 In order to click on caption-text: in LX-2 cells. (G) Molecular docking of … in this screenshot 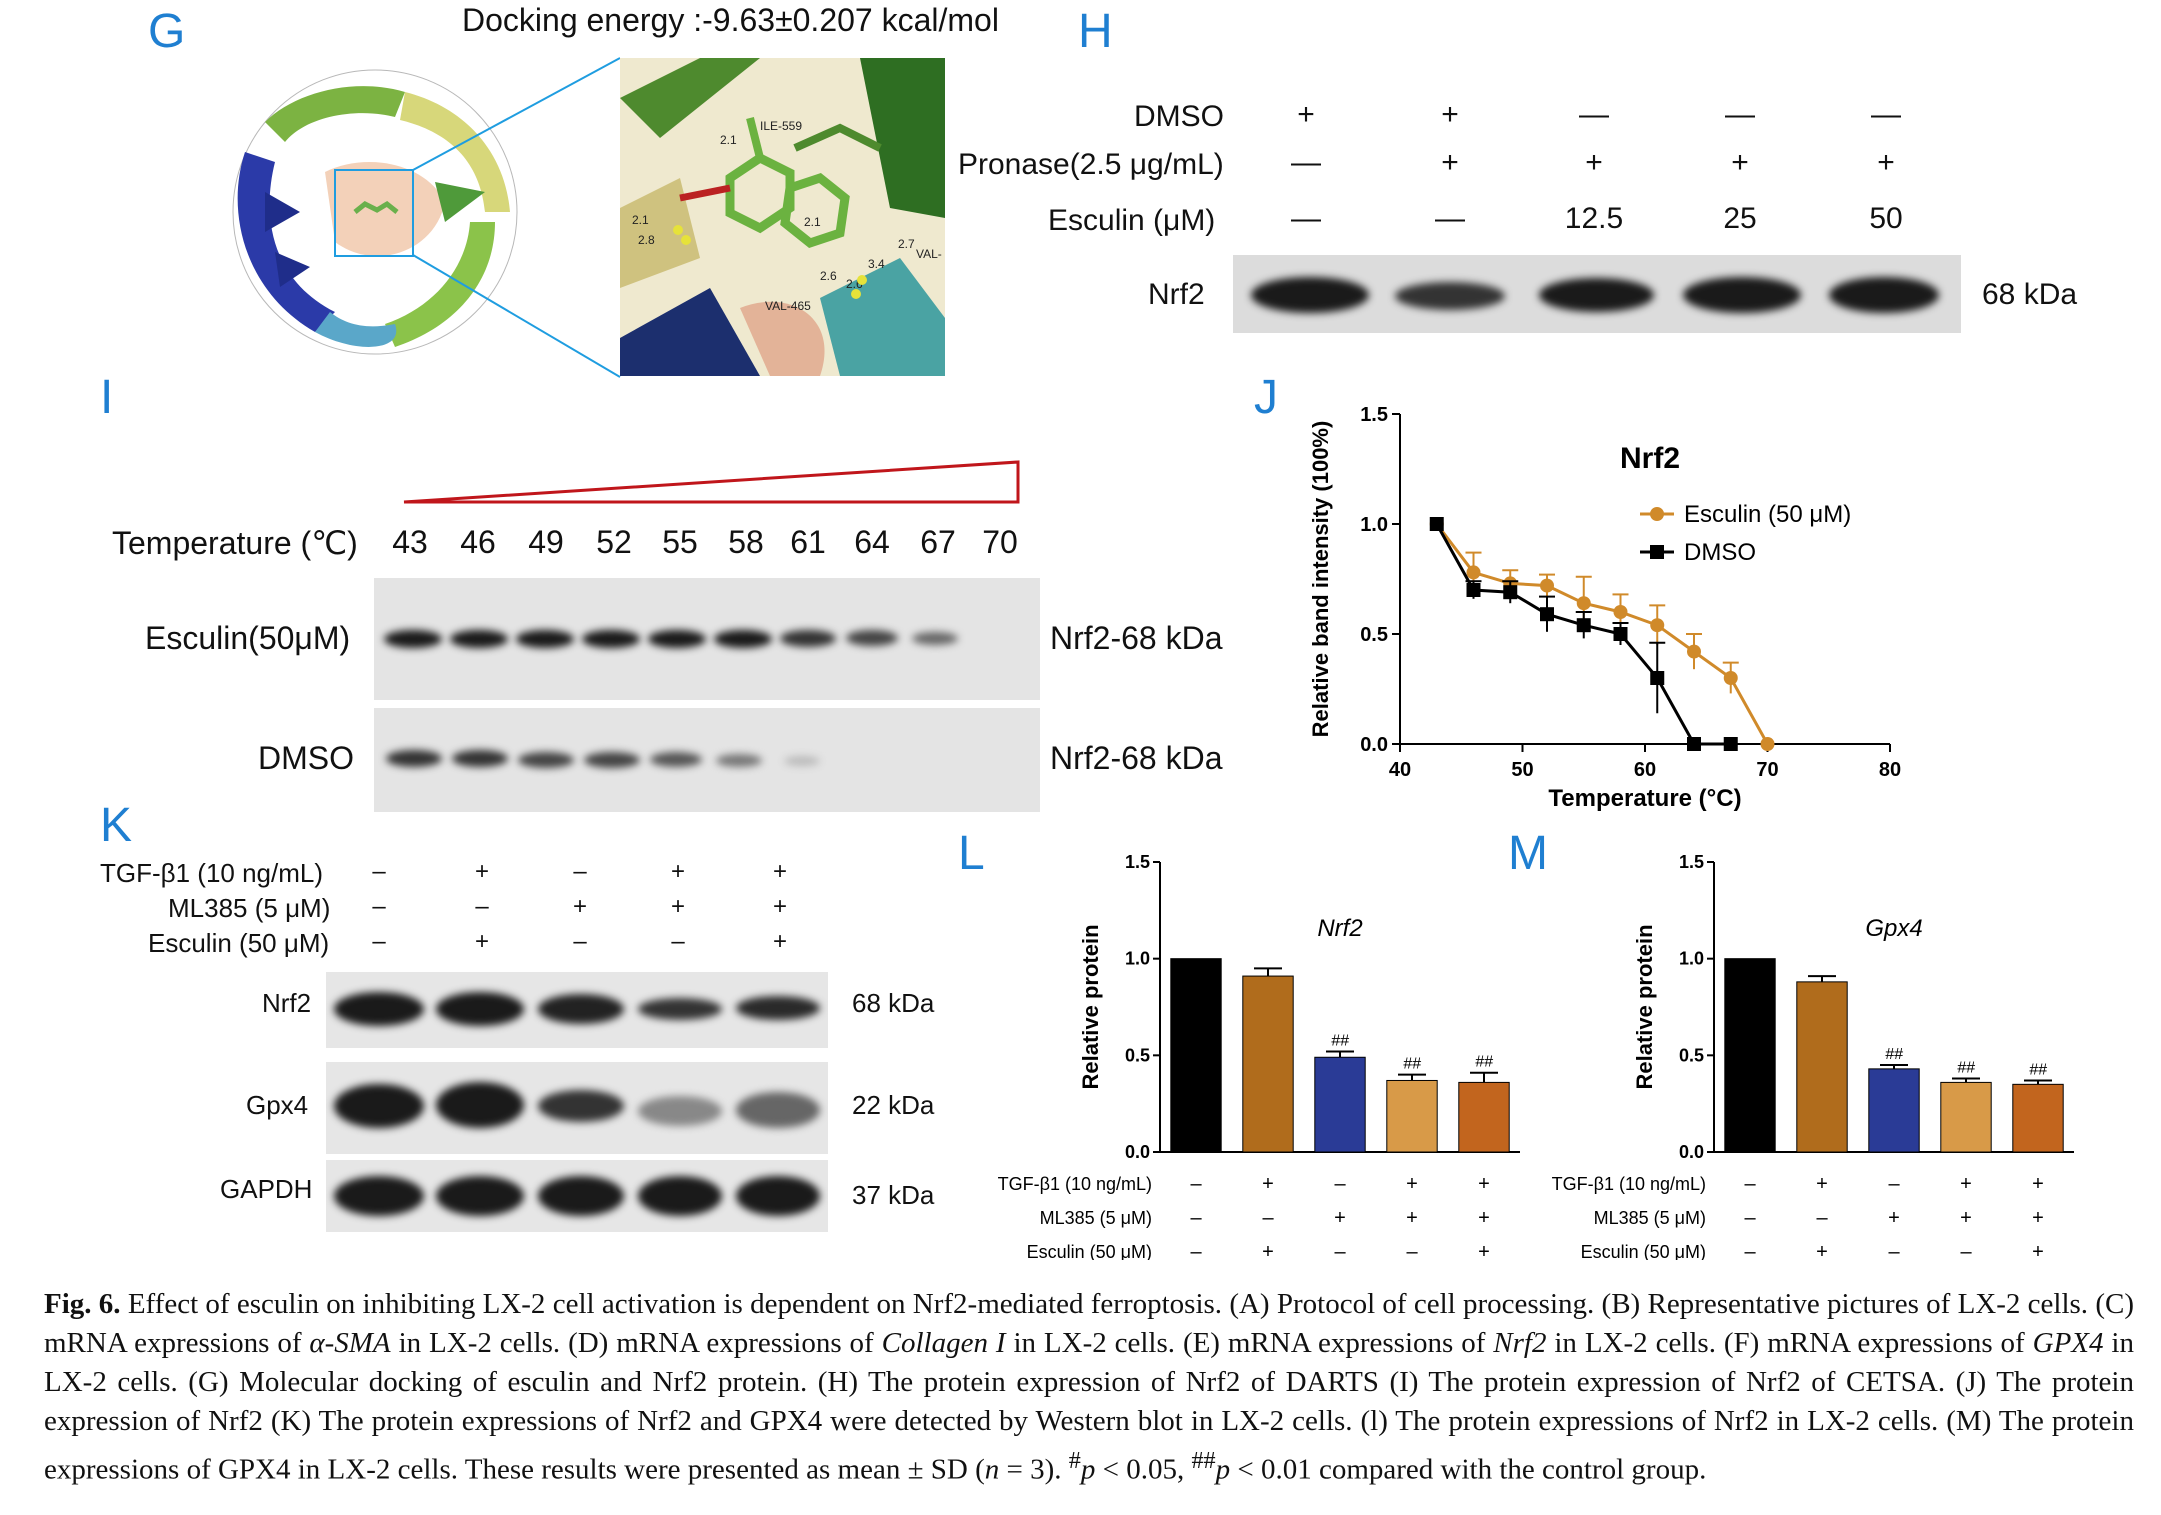, I will do `click(1089, 1406)`.